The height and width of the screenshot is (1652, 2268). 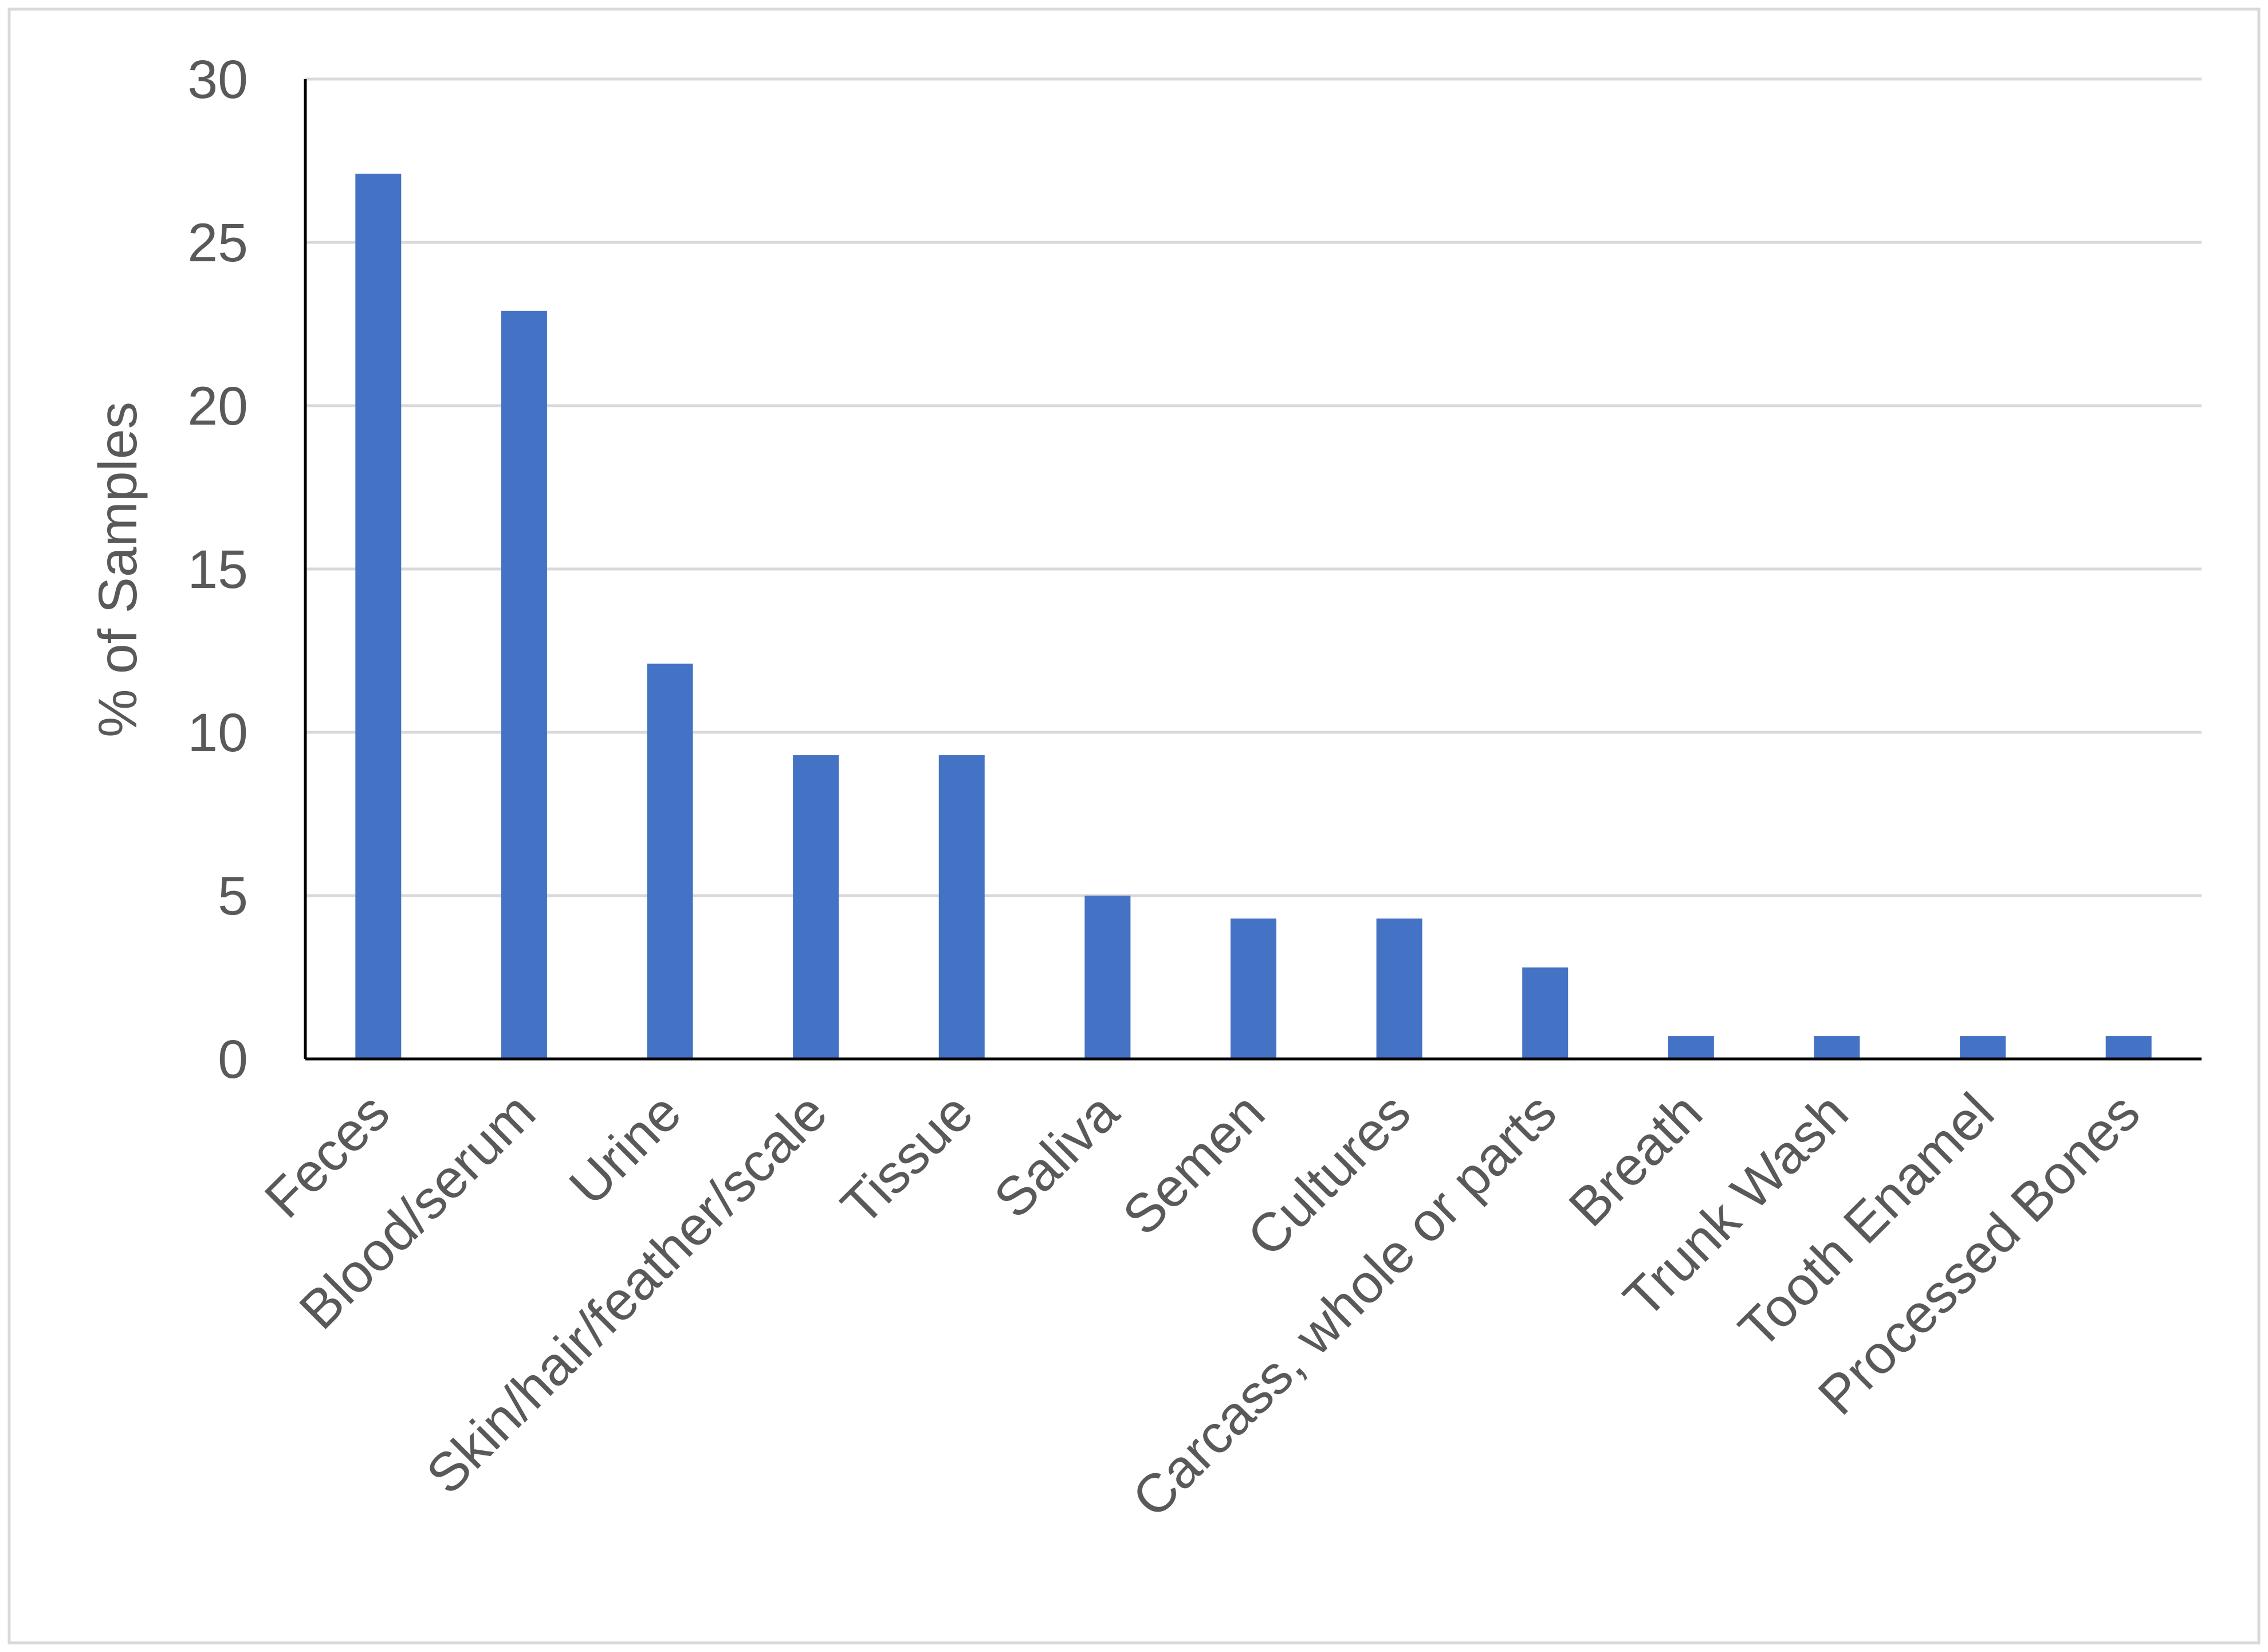 What do you see at coordinates (233, 1059) in the screenshot?
I see `y-tick-label: 0` at bounding box center [233, 1059].